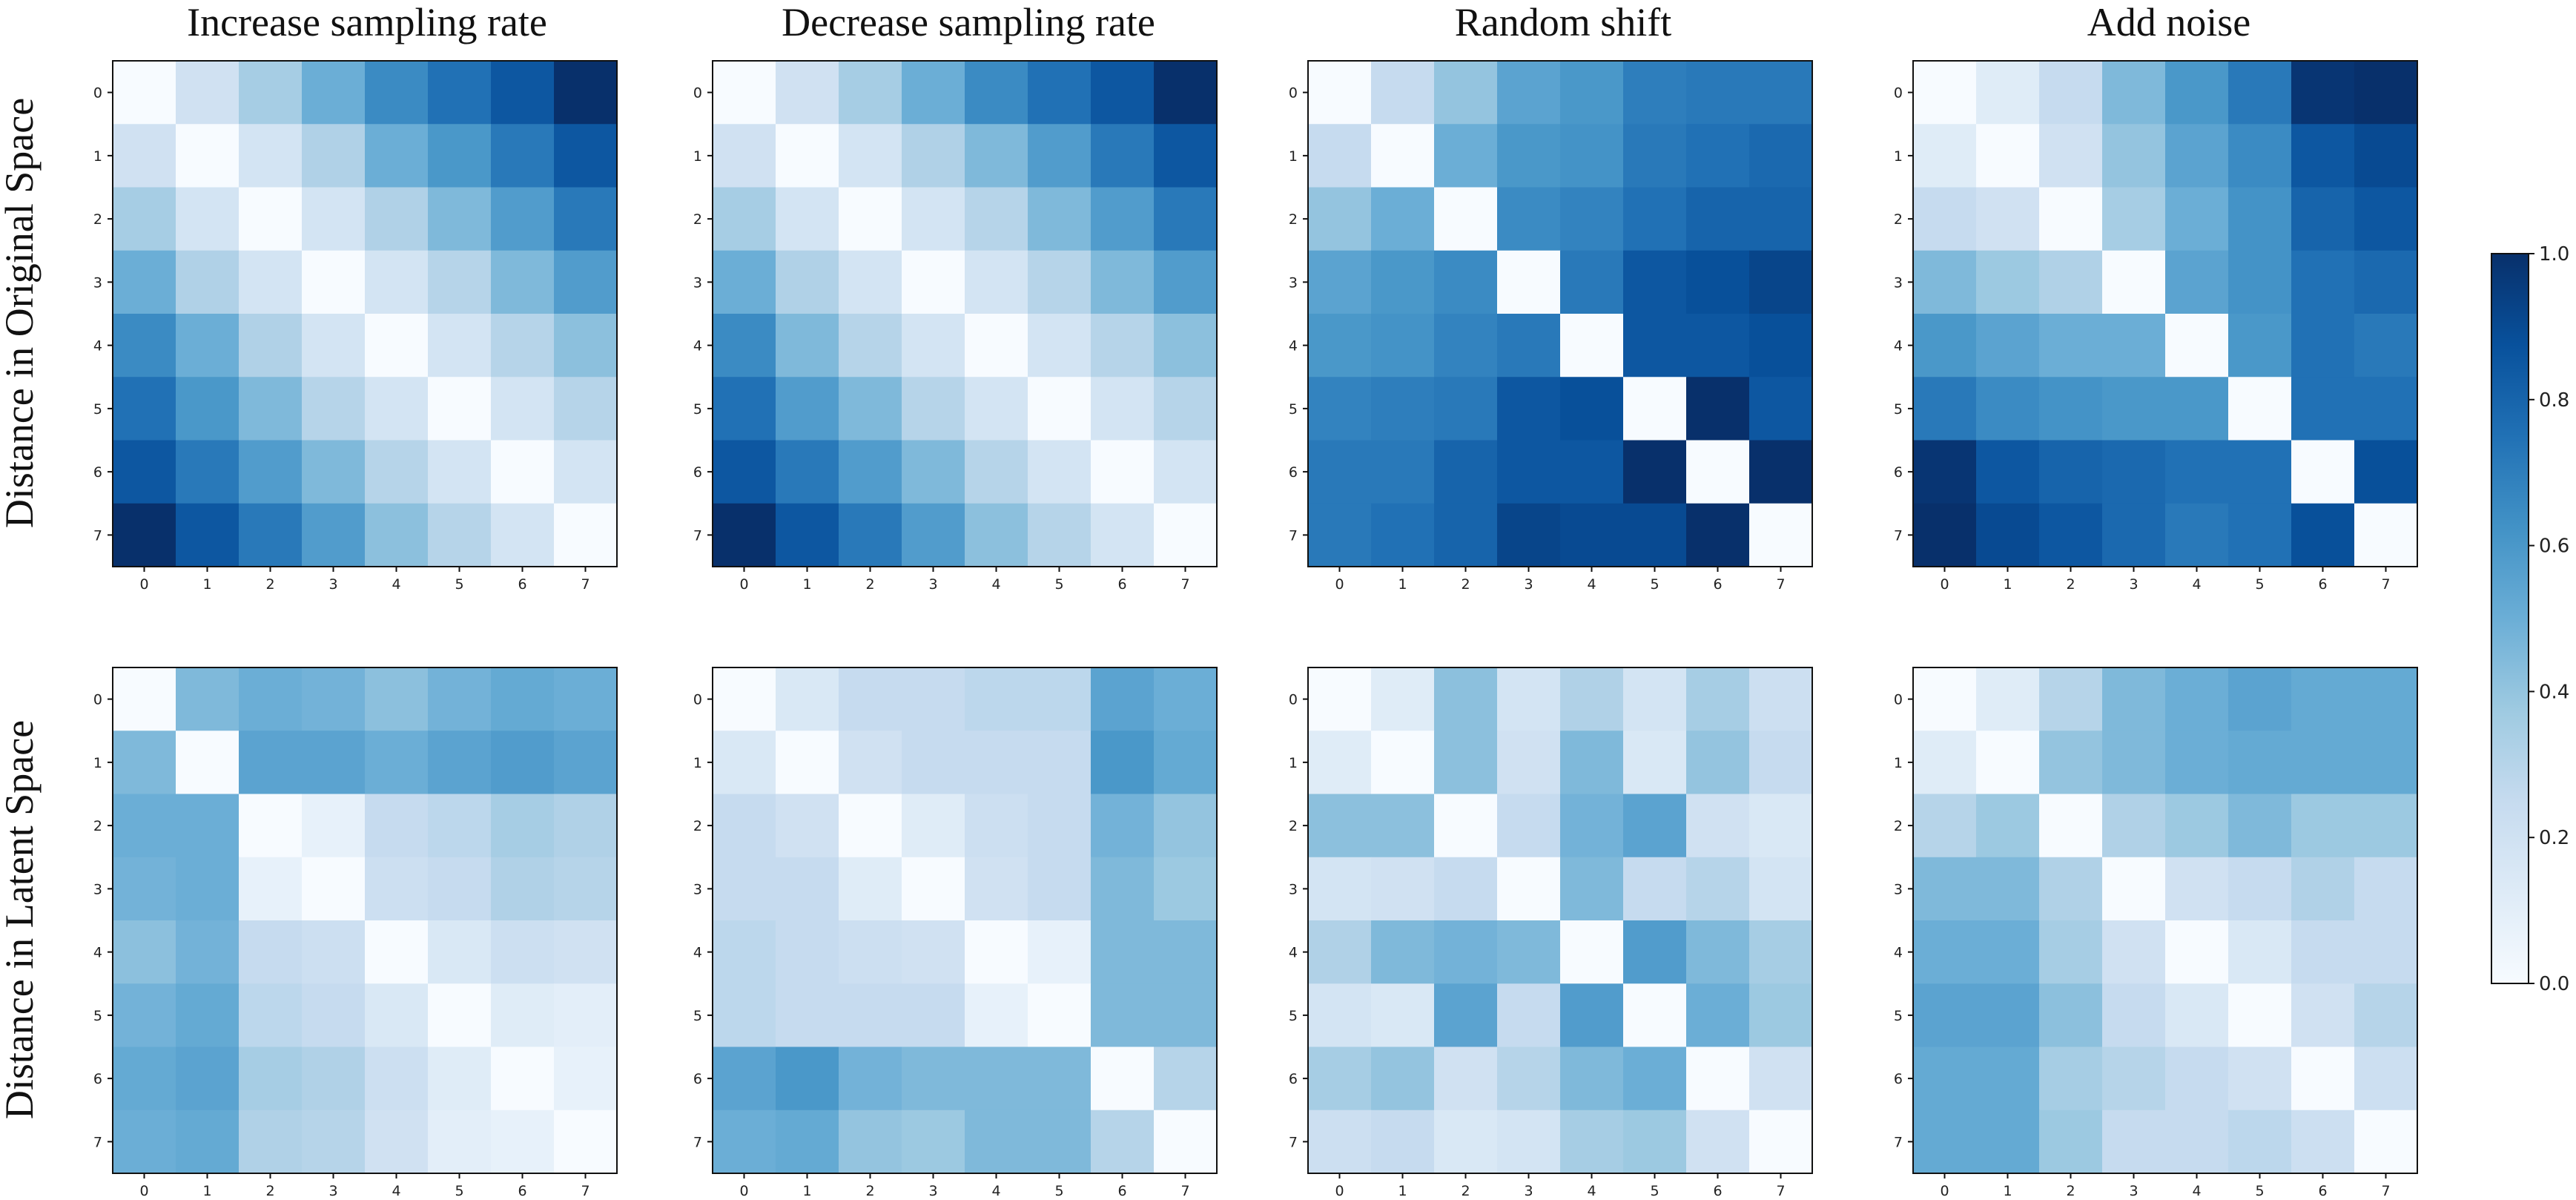  Describe the element at coordinates (1898, 826) in the screenshot. I see `y-tick-label: 2` at that location.